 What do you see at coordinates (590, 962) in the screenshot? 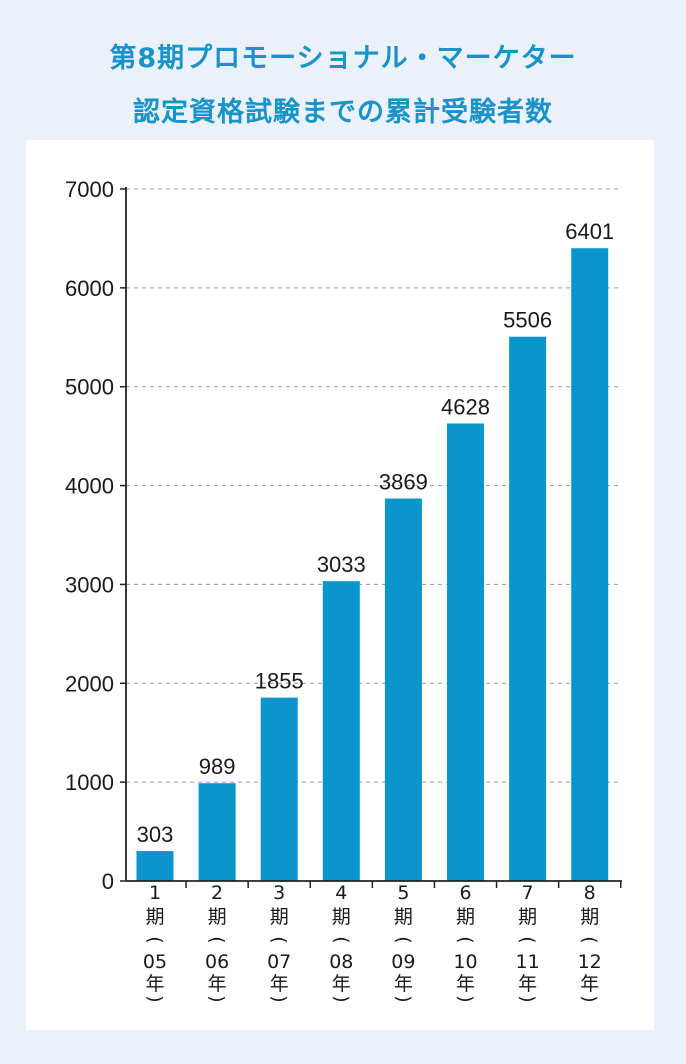
I see `x-tick-label: 12` at bounding box center [590, 962].